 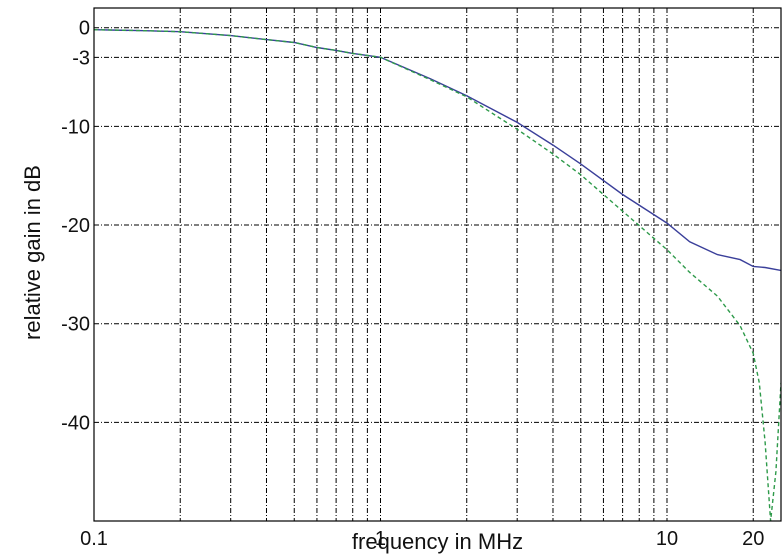 I want to click on y-tick-label: -3, so click(x=81, y=58).